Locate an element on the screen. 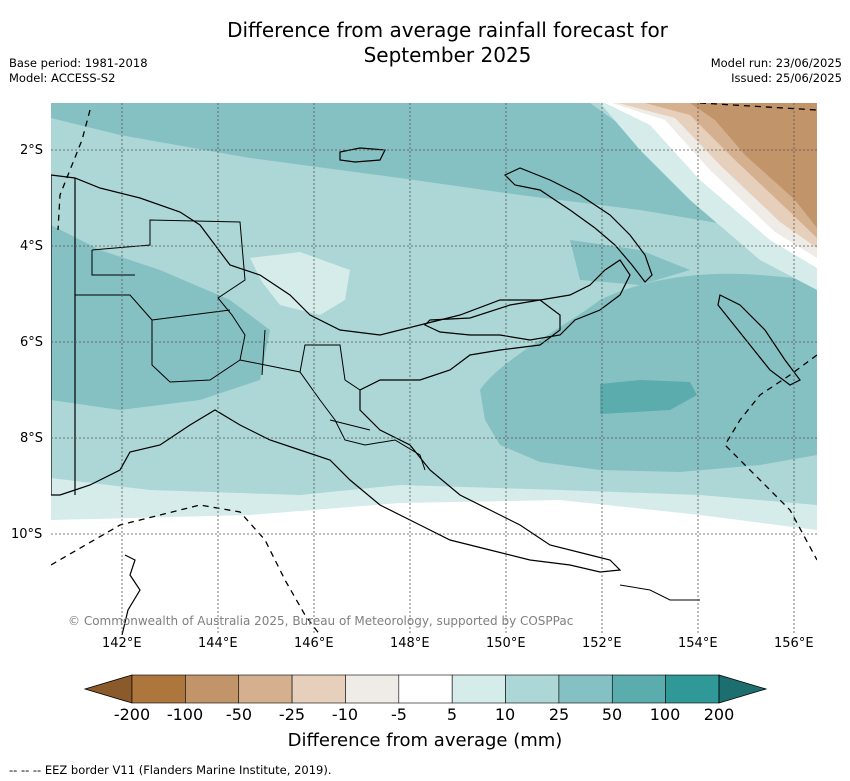 The height and width of the screenshot is (781, 850). new-ireland-coastline is located at coordinates (578, 225).